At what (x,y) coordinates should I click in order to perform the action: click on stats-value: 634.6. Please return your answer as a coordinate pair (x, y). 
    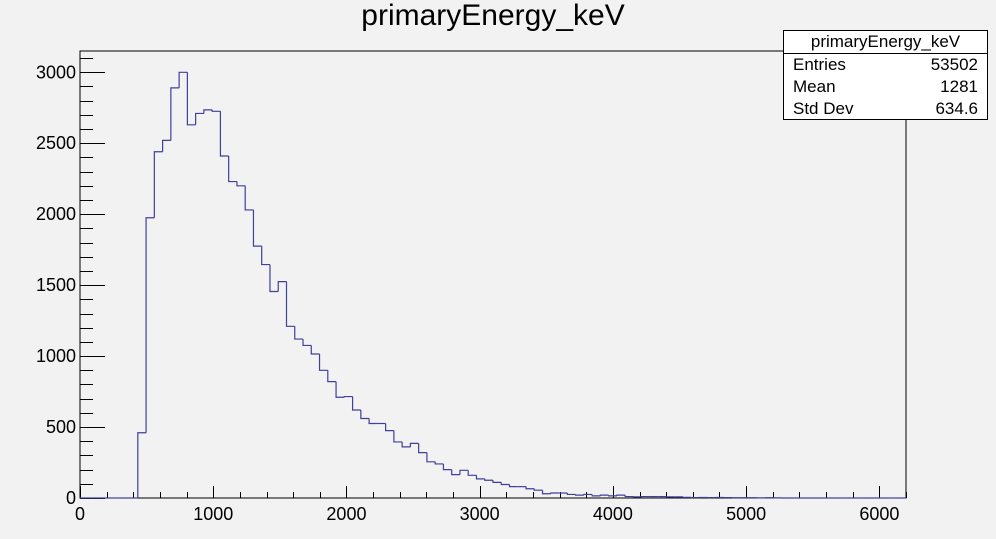
    Looking at the image, I should click on (956, 108).